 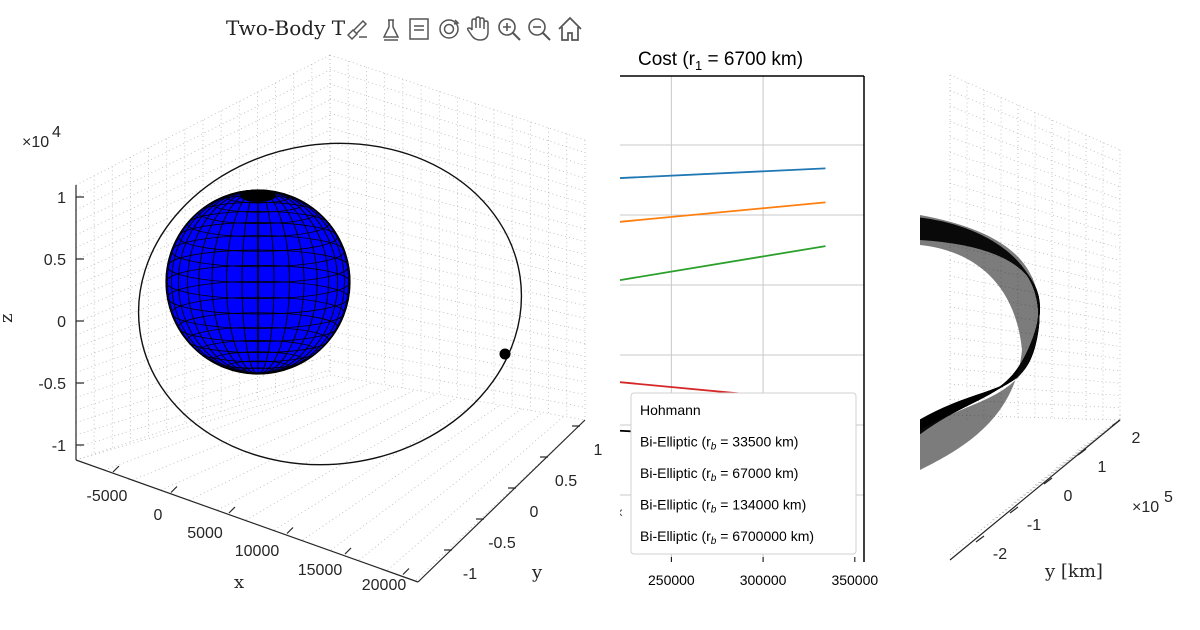 I want to click on right-y-tick-label: 0, so click(x=1068, y=496).